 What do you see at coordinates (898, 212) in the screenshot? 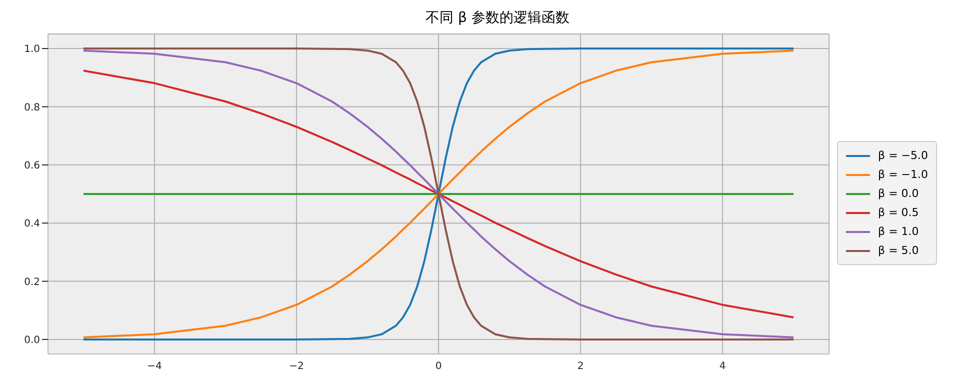
I see `legend-label: β = 0.5` at bounding box center [898, 212].